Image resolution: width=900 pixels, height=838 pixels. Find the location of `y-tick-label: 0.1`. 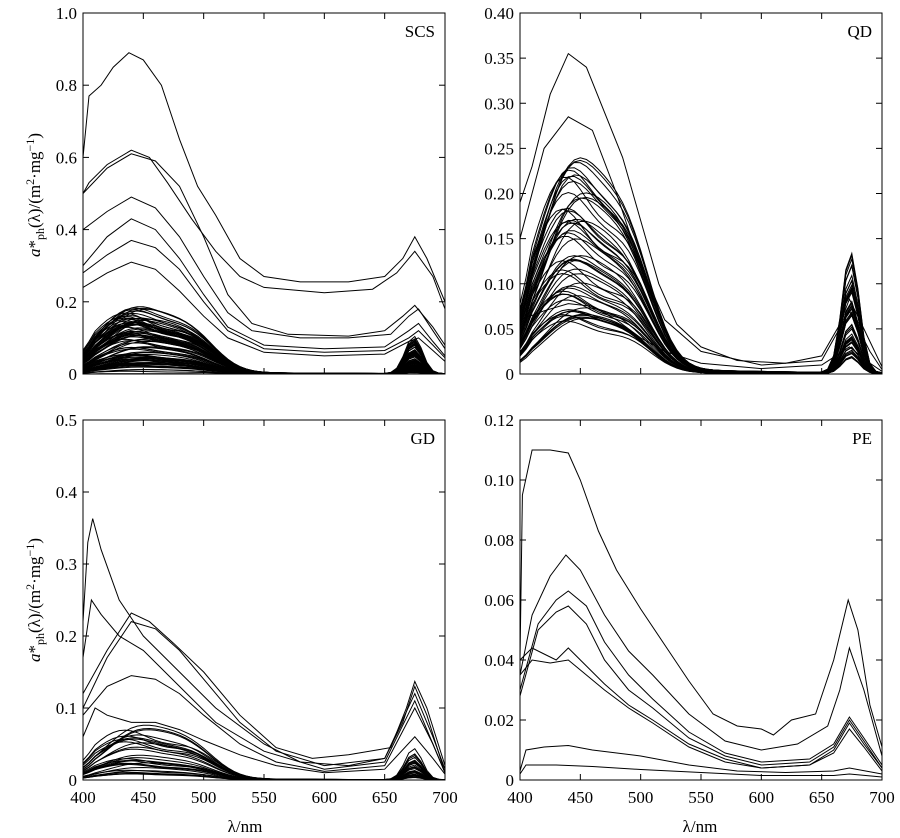

y-tick-label: 0.1 is located at coordinates (66, 708).